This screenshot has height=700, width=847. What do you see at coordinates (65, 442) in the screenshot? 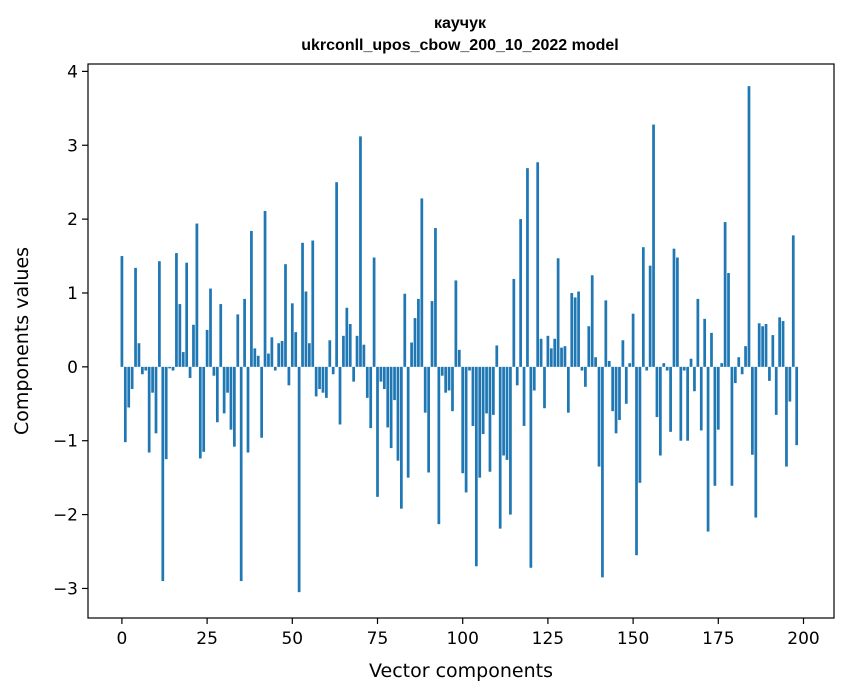
I see `y-tick-label: −1` at bounding box center [65, 442].